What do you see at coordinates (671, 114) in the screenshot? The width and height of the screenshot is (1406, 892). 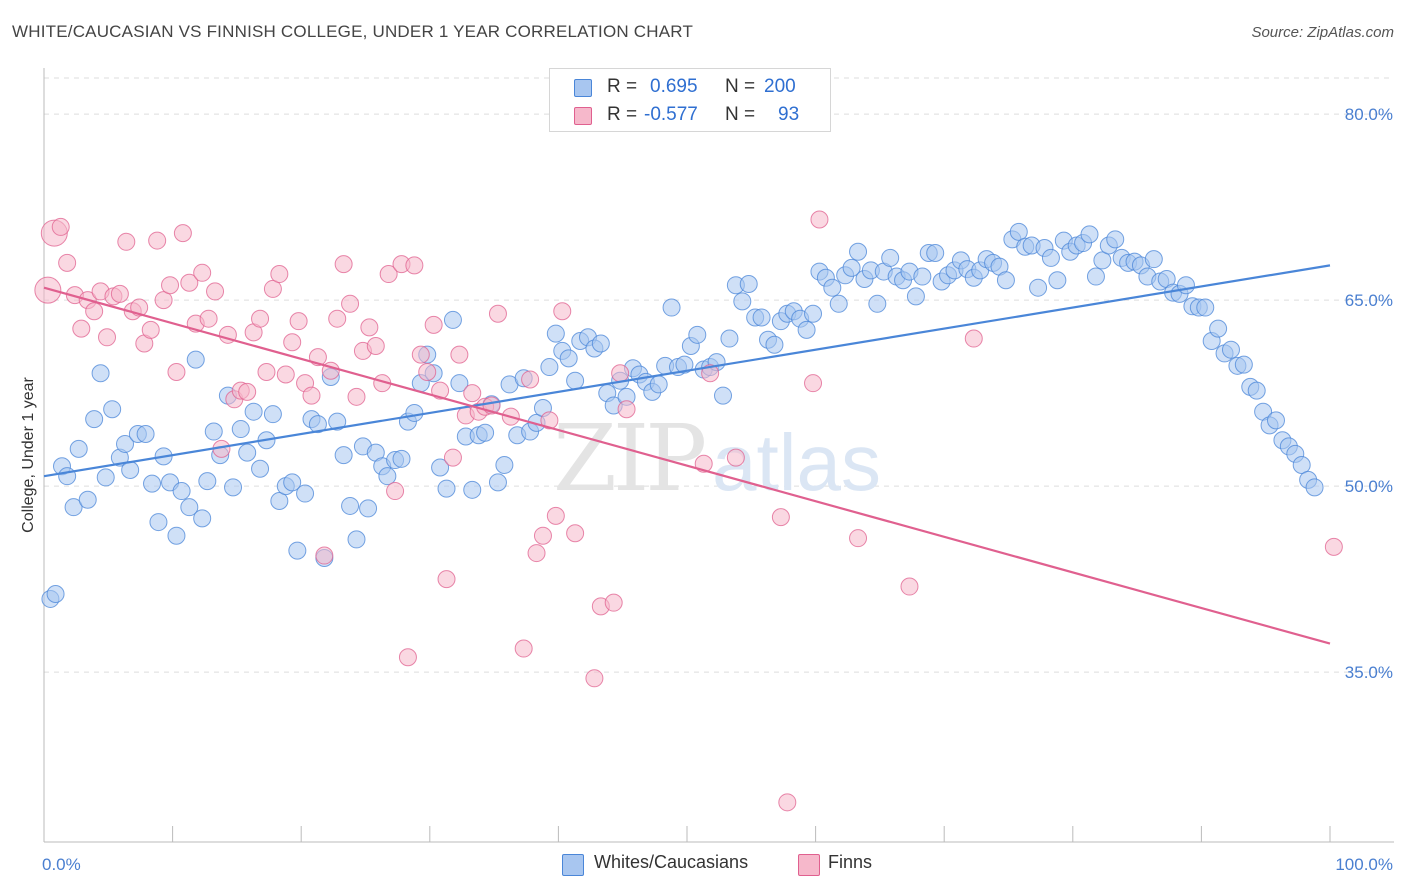 I see `legend-r-value: -0.577` at bounding box center [671, 114].